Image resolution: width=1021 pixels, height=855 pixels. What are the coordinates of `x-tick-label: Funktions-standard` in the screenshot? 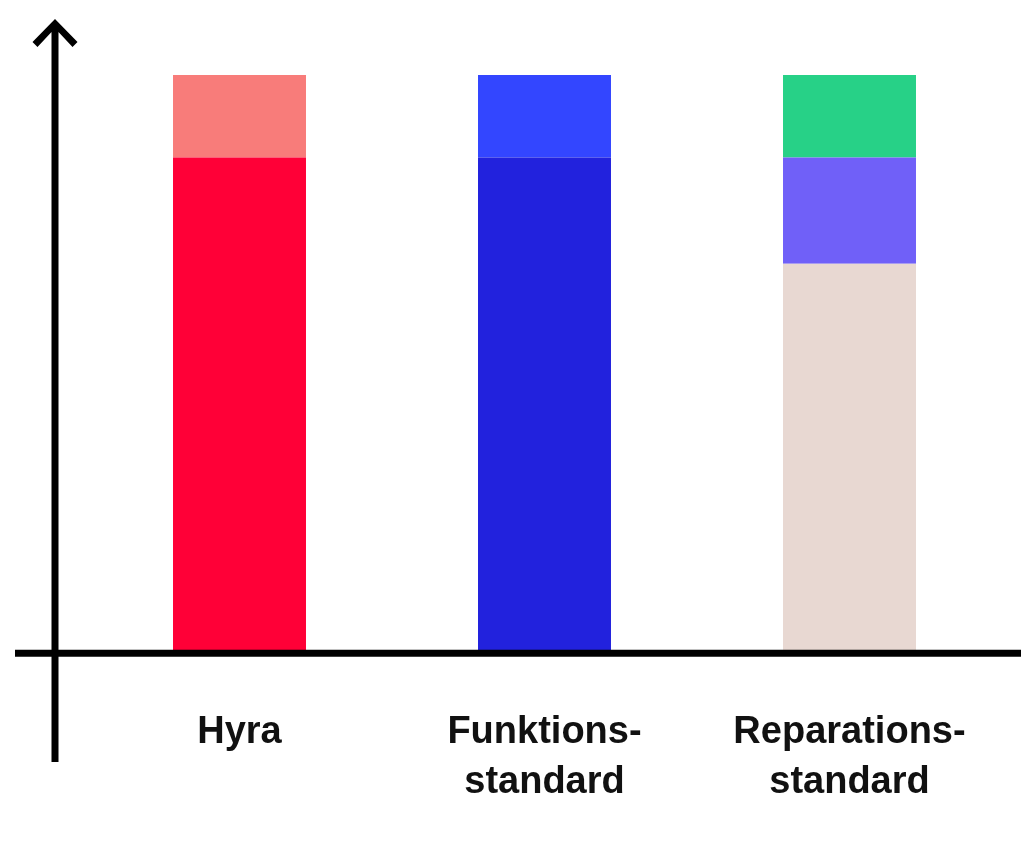 It's located at (544, 755).